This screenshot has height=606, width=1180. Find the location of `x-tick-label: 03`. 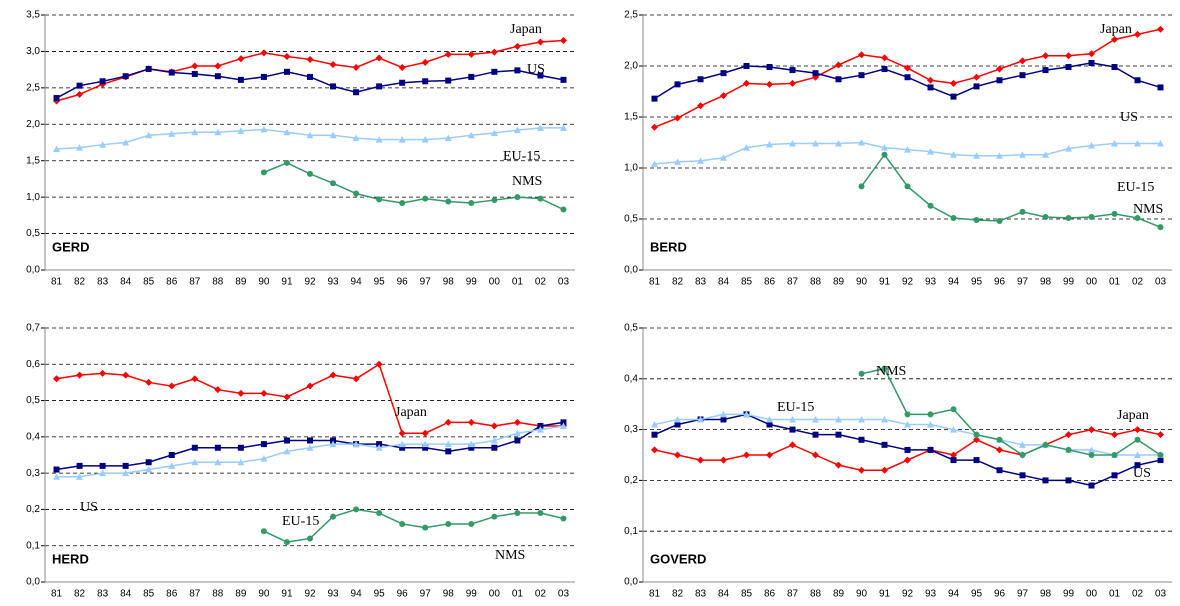

x-tick-label: 03 is located at coordinates (564, 282).